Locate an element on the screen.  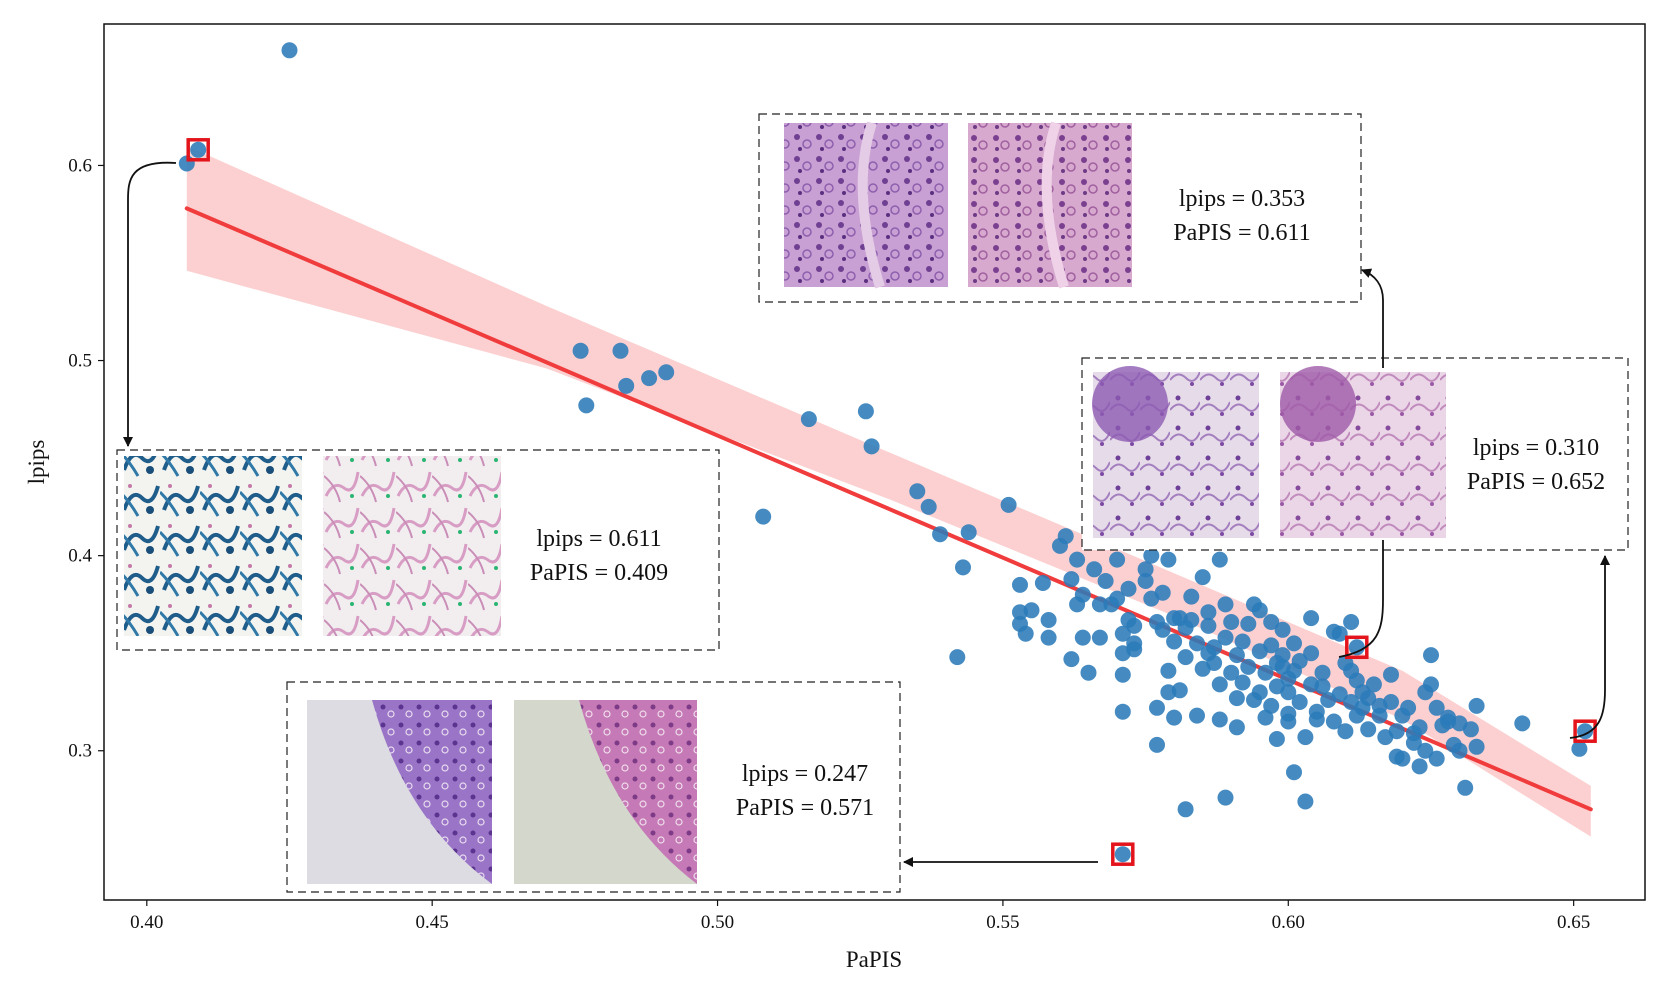
x-axis-label: PaPIS is located at coordinates (874, 959).